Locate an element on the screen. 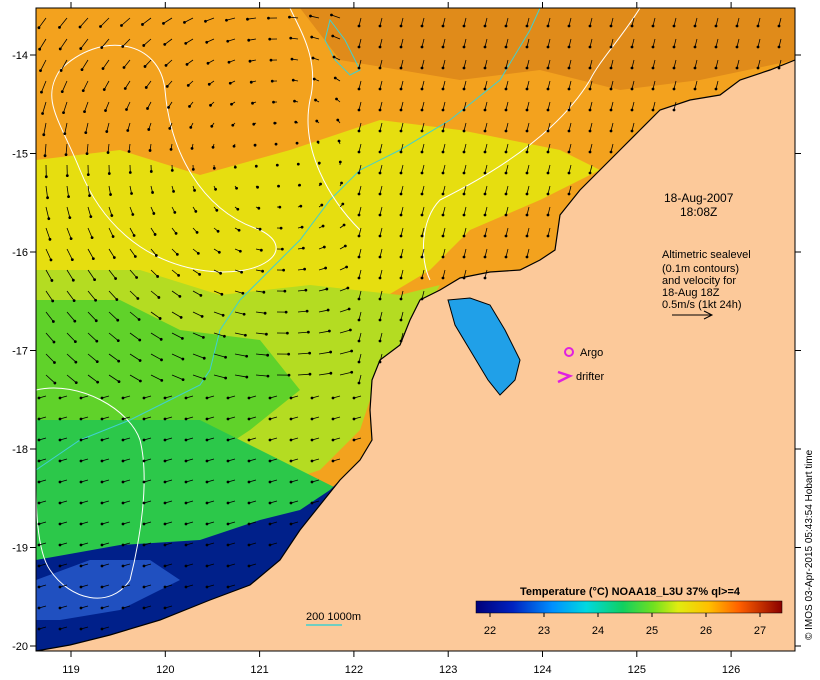 Image resolution: width=820 pixels, height=680 pixels. lon-tick-label: 124 is located at coordinates (542, 670).